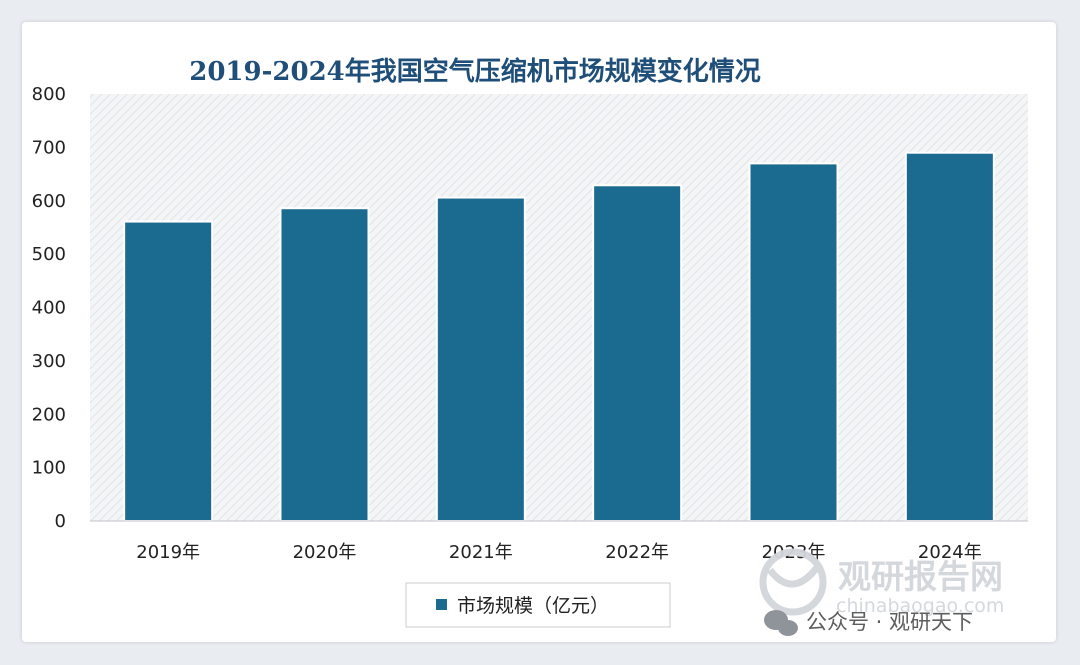  What do you see at coordinates (49, 468) in the screenshot?
I see `y-tick-label: 100` at bounding box center [49, 468].